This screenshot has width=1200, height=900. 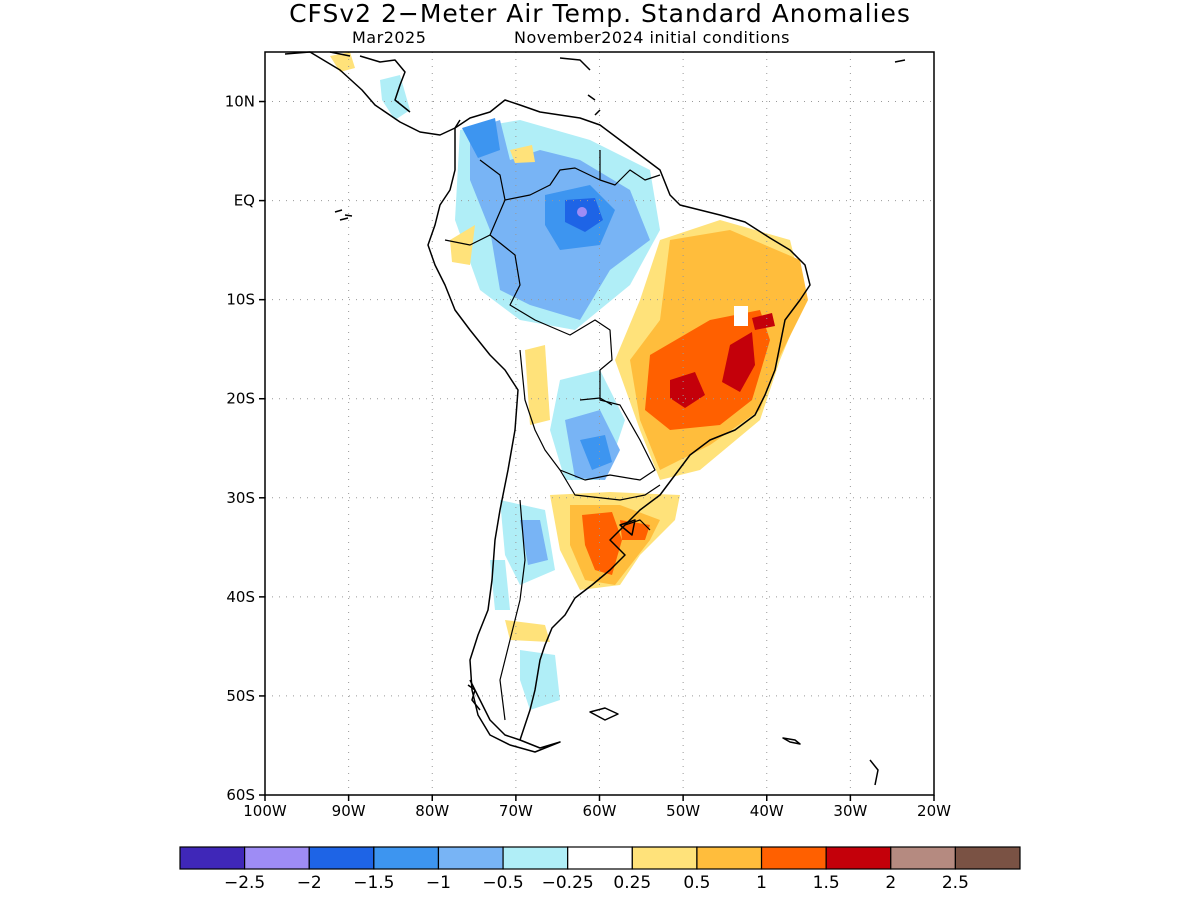 I want to click on colorbar-label: 1.5, so click(x=826, y=883).